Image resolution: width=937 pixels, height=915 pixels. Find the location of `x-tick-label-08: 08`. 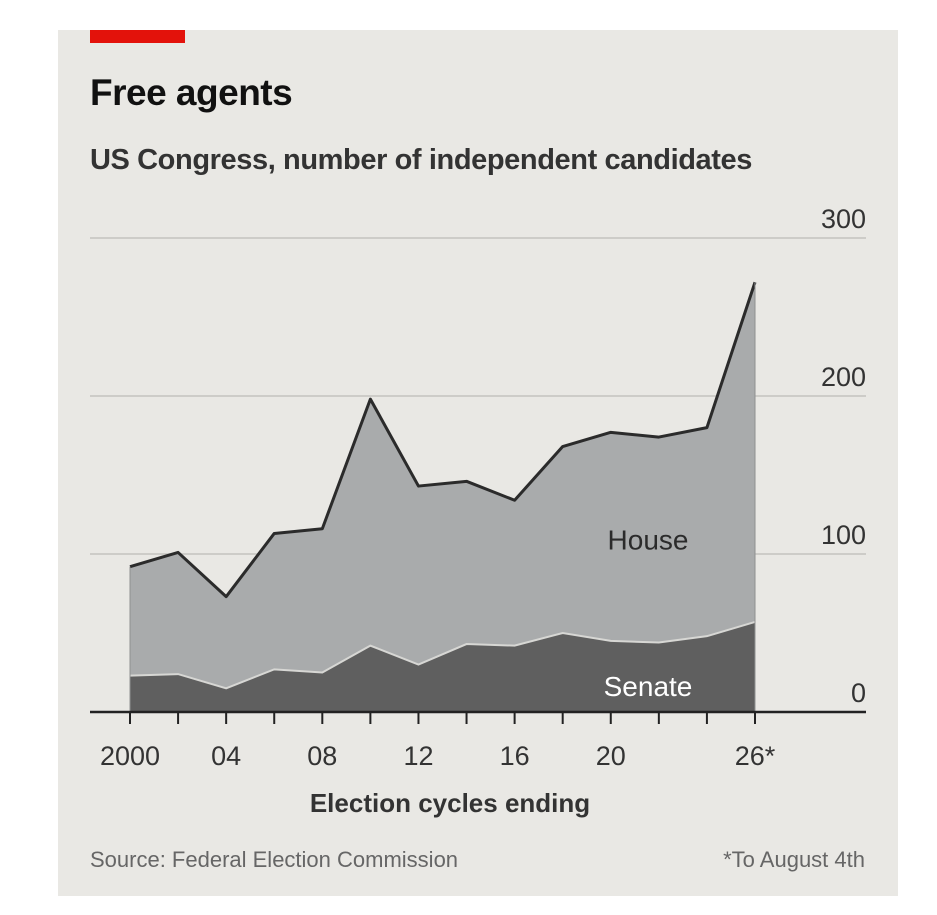

x-tick-label-08: 08 is located at coordinates (322, 756).